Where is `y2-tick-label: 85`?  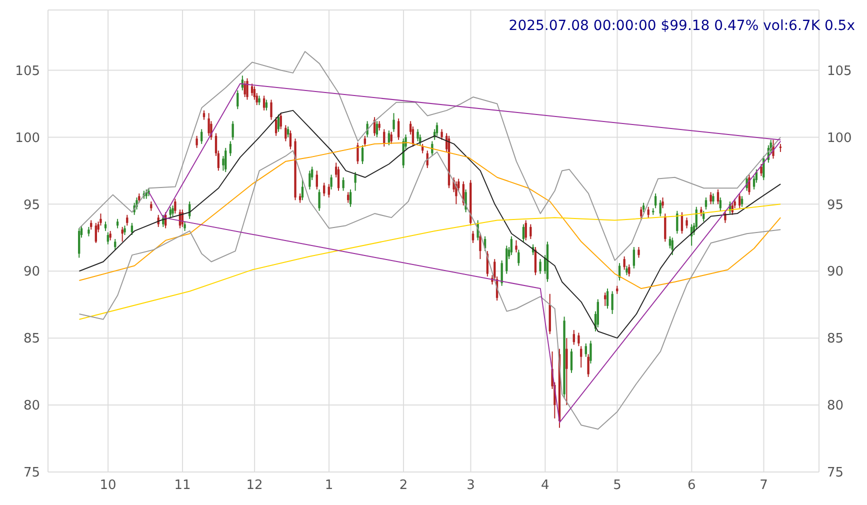
y2-tick-label: 85 is located at coordinates (835, 339).